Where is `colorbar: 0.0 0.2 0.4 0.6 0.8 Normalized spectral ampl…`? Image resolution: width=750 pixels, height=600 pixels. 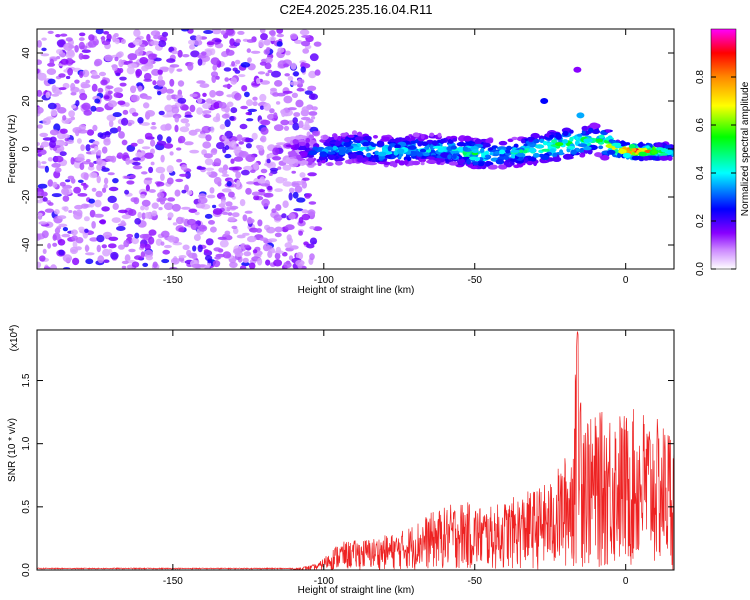 colorbar: 0.0 0.2 0.4 0.6 0.8 Normalized spectral ampl… is located at coordinates (722, 152).